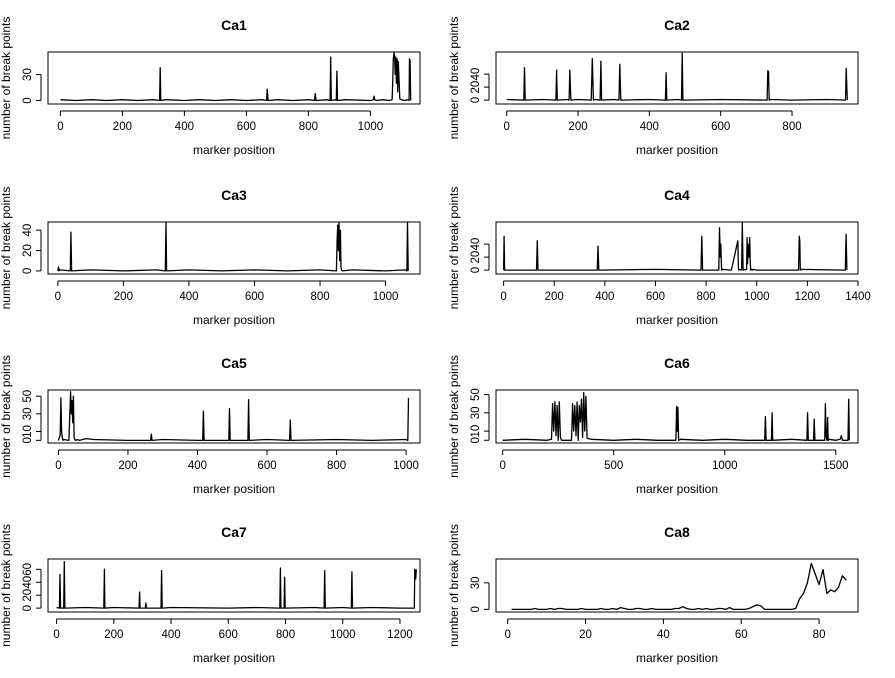  I want to click on x-axis: 0 500 1000 1500, so click(674, 460).